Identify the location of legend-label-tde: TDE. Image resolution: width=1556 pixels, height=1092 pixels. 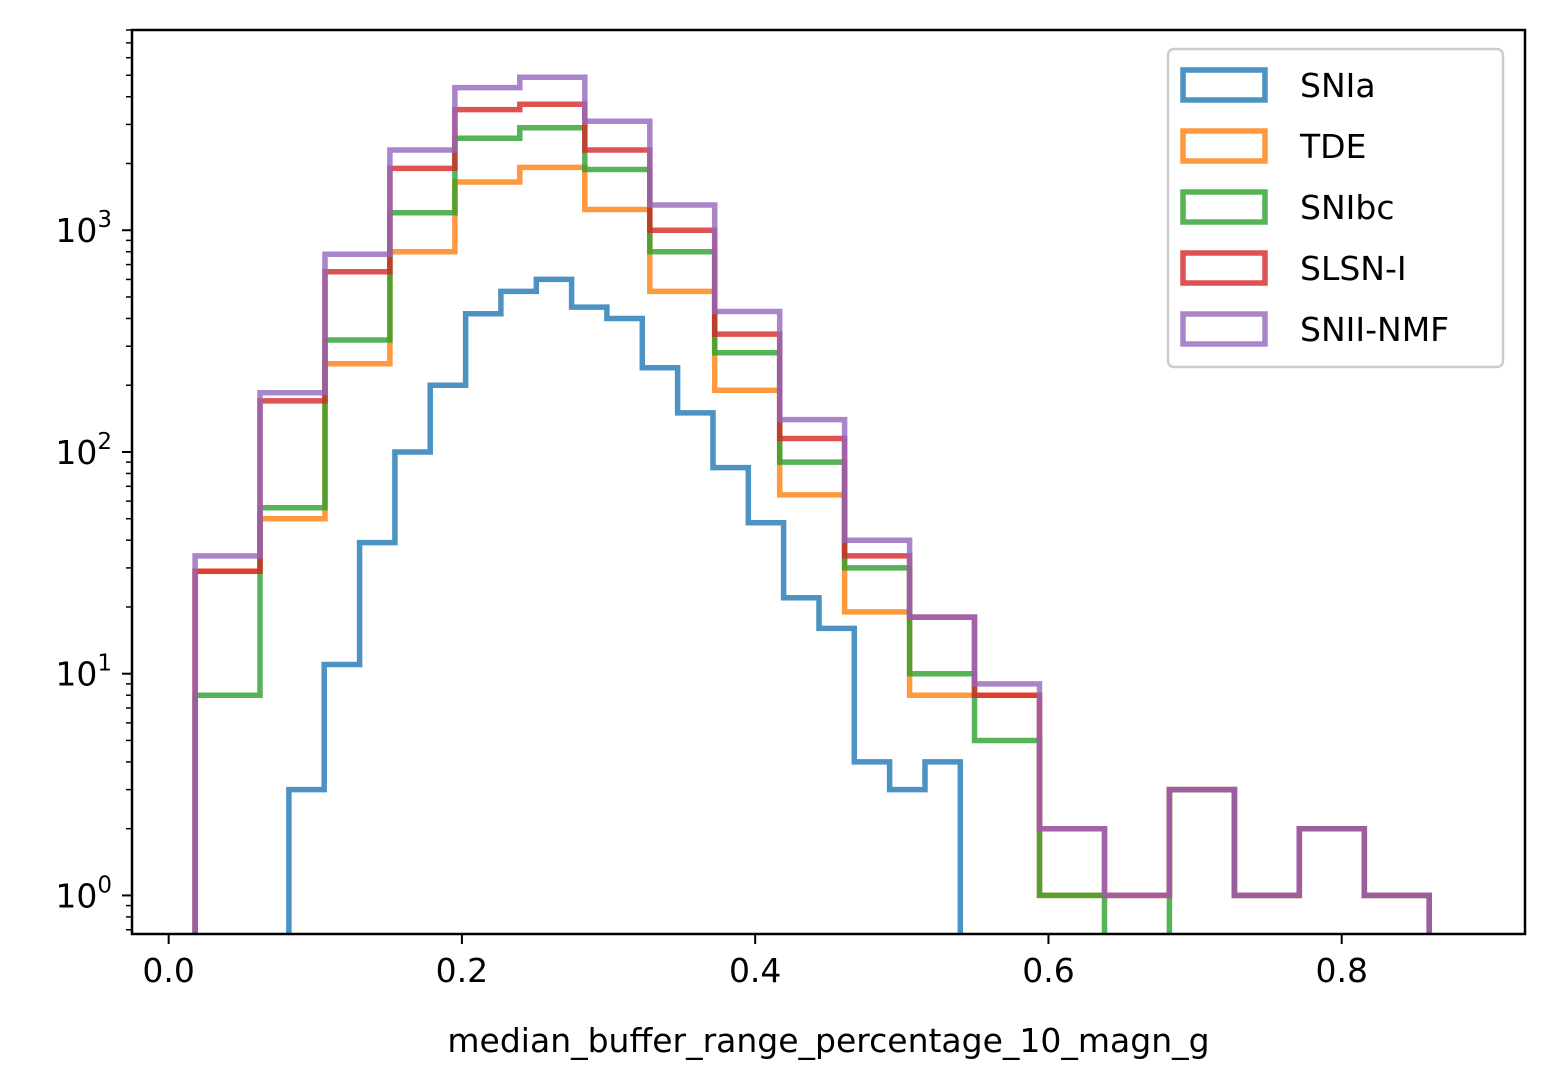
(1332, 146).